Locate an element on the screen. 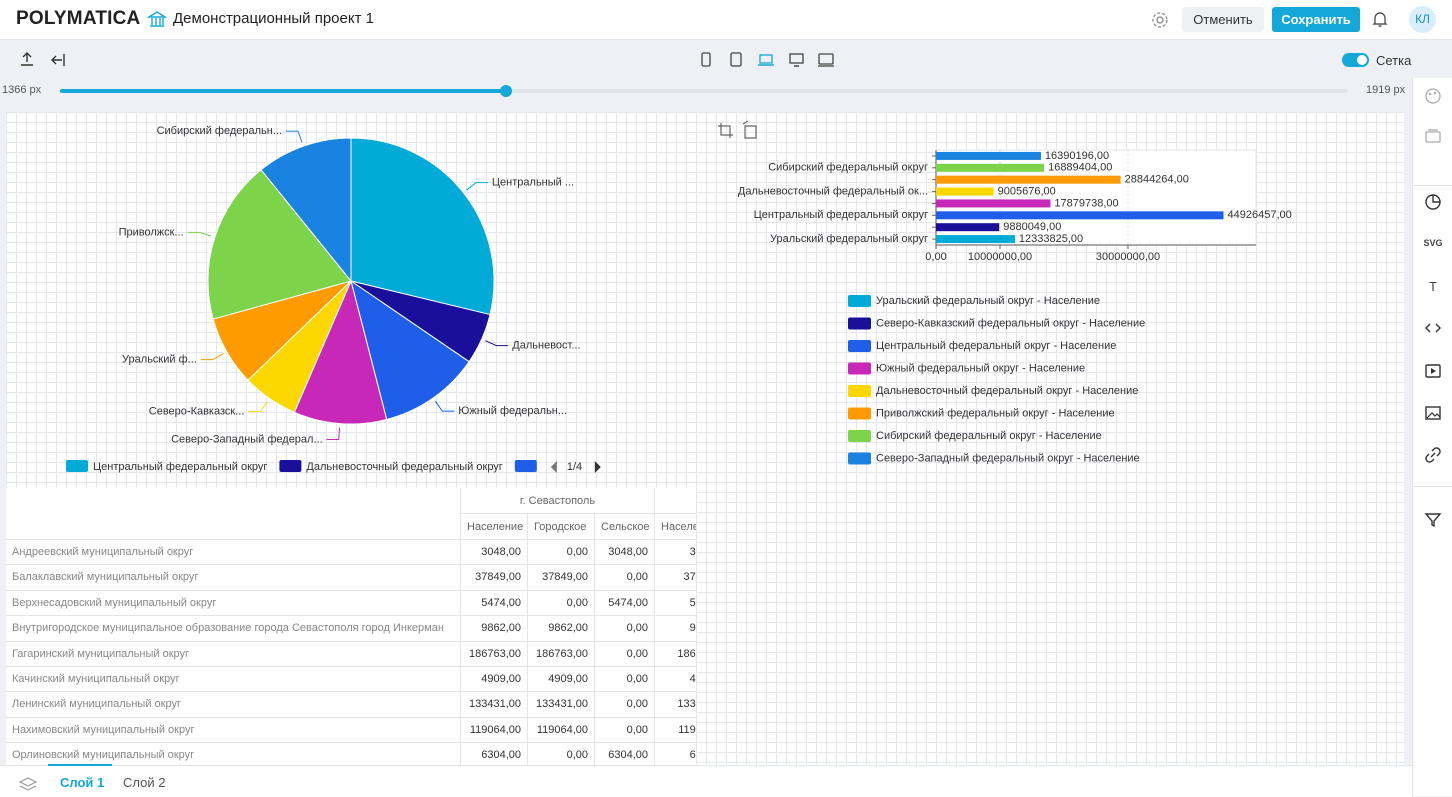 The height and width of the screenshot is (797, 1452). value-label: 16390196,00 is located at coordinates (1077, 156).